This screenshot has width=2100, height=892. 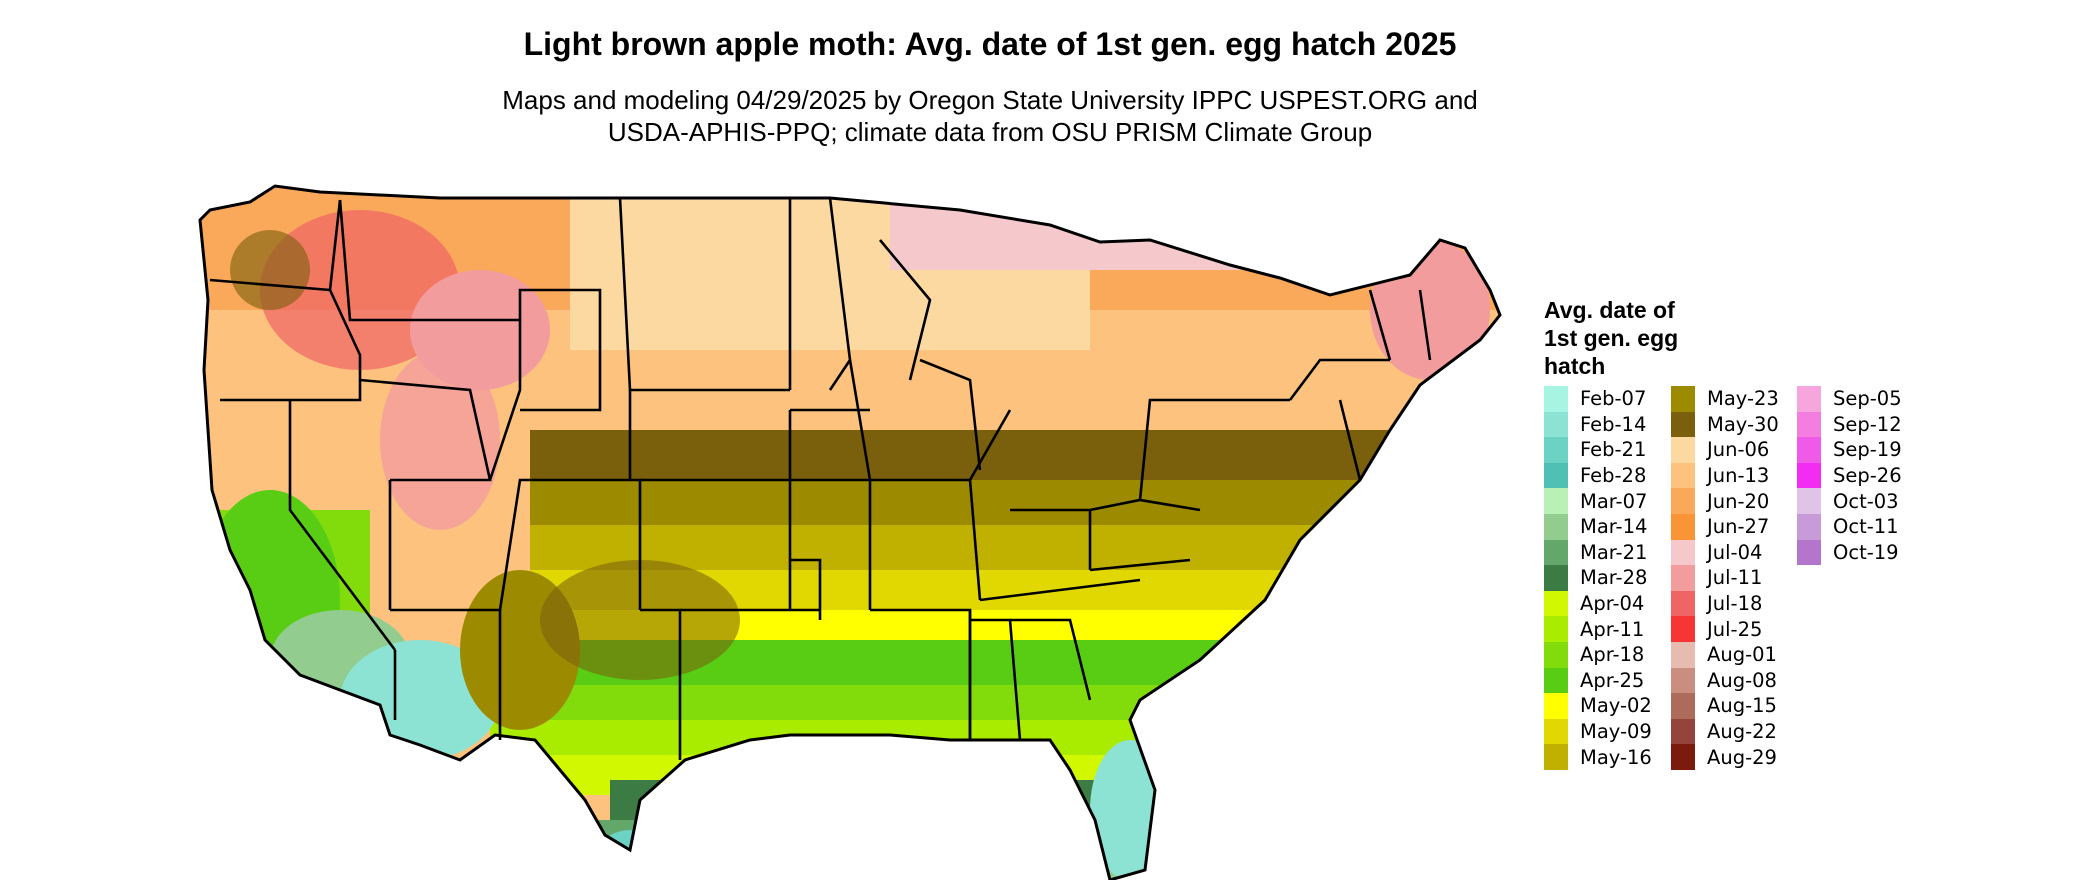 I want to click on legend-item: Feb-21, so click(x=1598, y=450).